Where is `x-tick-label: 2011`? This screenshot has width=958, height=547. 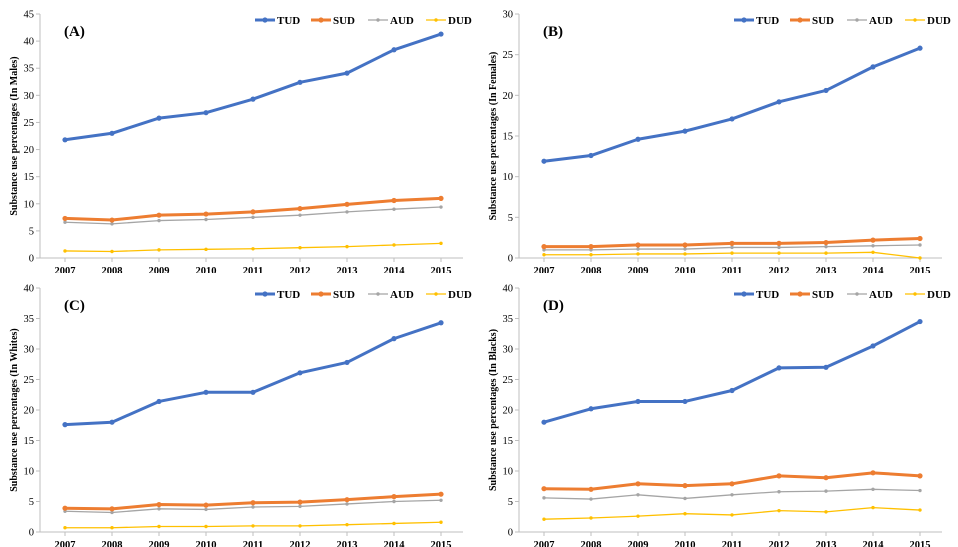 x-tick-label: 2011 is located at coordinates (253, 269).